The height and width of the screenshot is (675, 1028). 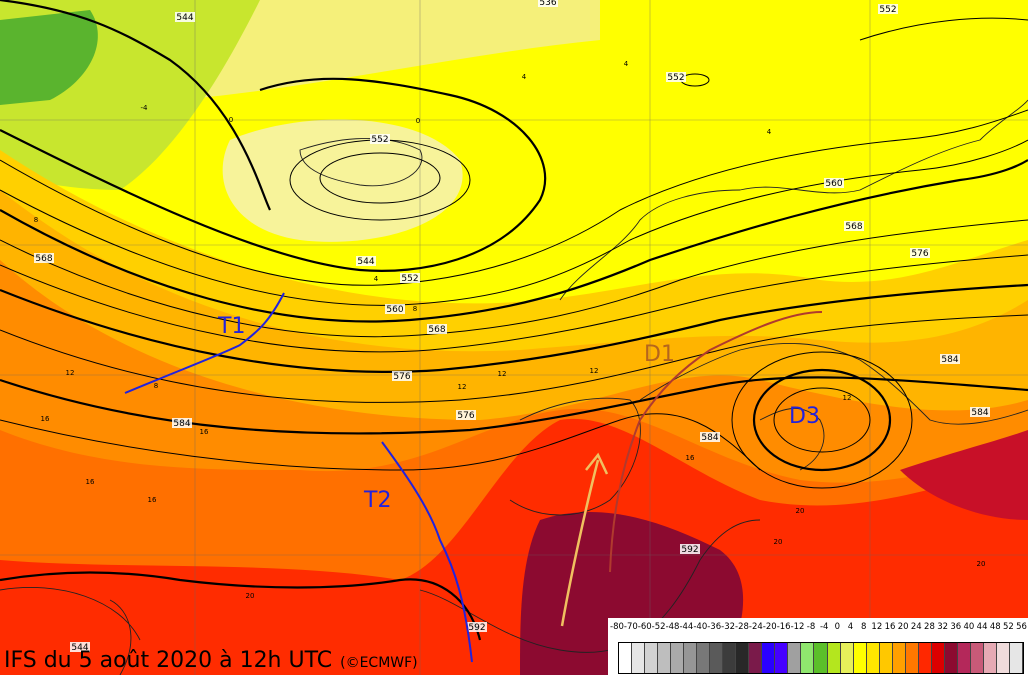 What do you see at coordinates (804, 416) in the screenshot?
I see `low-d3-label: D3` at bounding box center [804, 416].